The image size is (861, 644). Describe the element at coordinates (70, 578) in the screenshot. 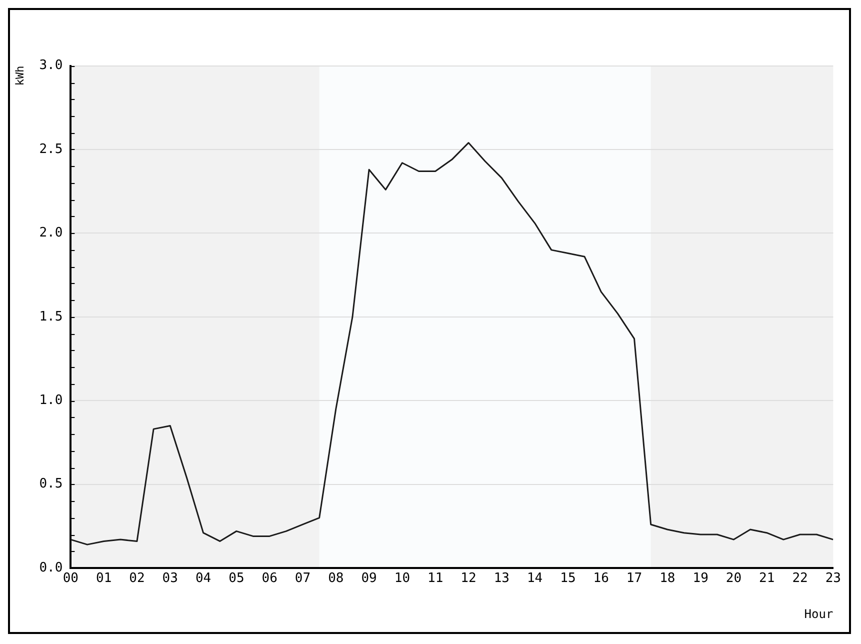

I see `x-tick-label: 00` at that location.